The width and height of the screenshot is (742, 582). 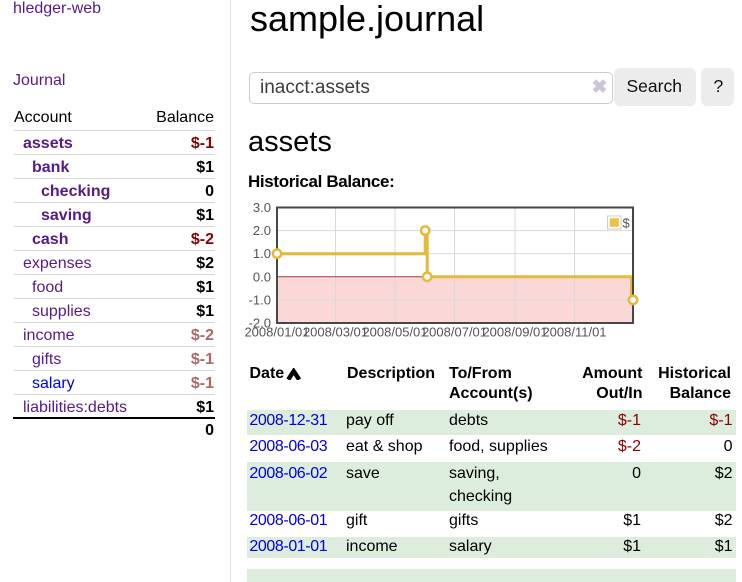 I want to click on svg-text: 2008/09/01, so click(x=514, y=332).